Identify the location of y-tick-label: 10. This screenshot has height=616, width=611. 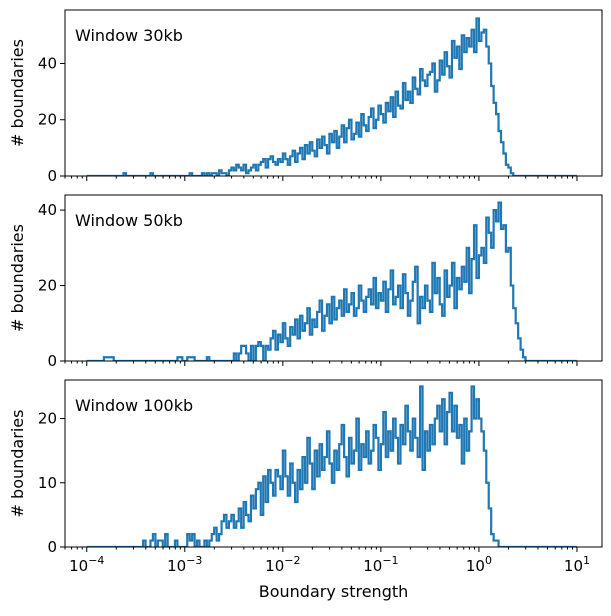
(47, 483).